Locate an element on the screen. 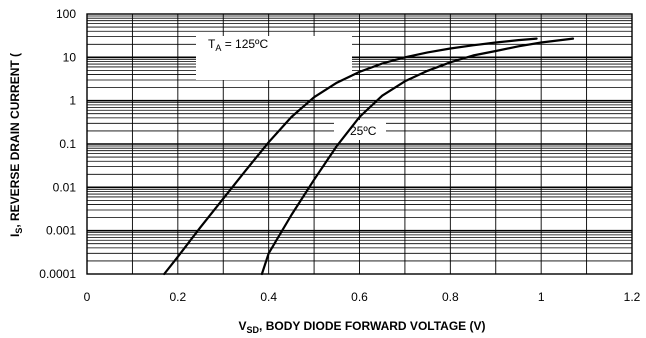  series-label-125c-main: T is located at coordinates (212, 44).